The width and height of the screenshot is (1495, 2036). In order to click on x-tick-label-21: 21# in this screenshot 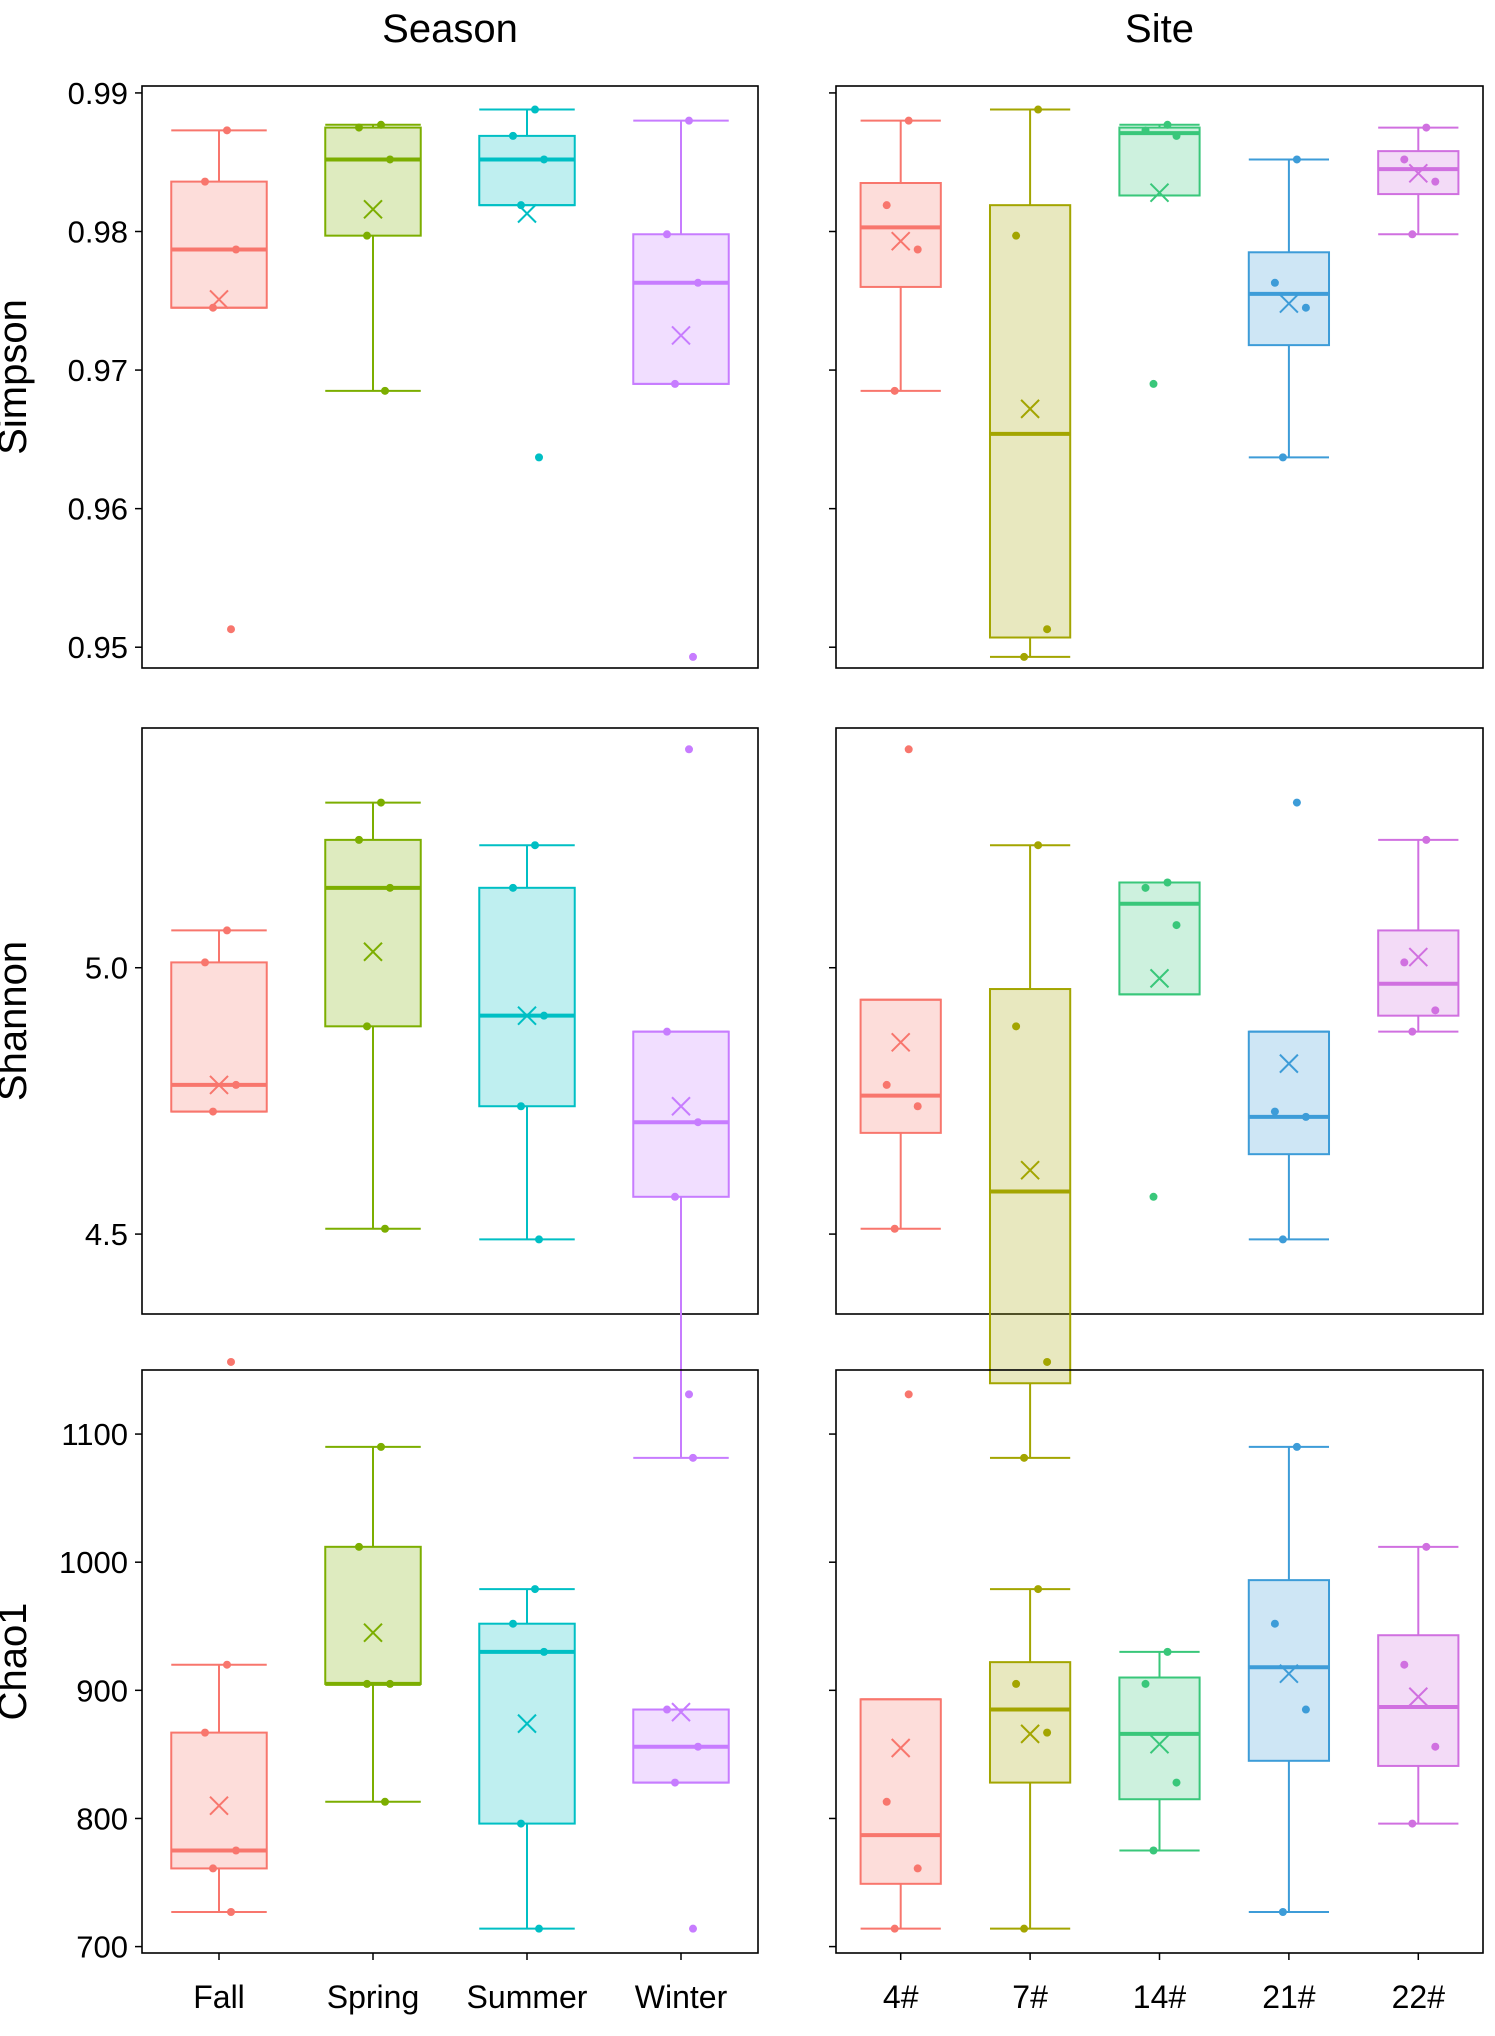, I will do `click(1289, 1997)`.